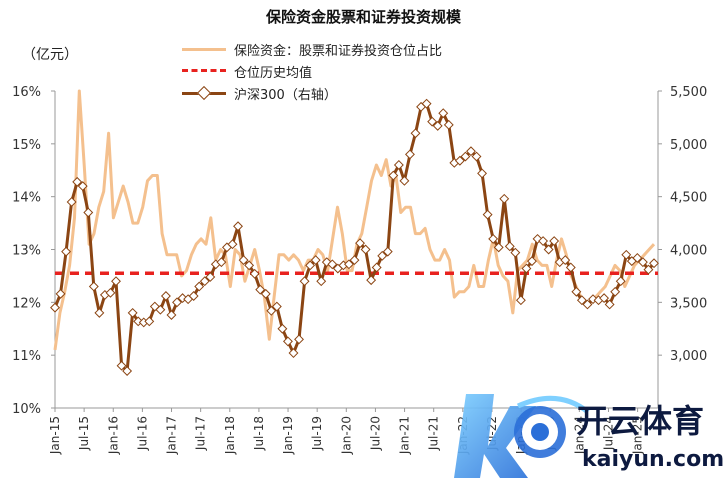  What do you see at coordinates (688, 356) in the screenshot?
I see `y-right-tick-label: 3,000` at bounding box center [688, 356].